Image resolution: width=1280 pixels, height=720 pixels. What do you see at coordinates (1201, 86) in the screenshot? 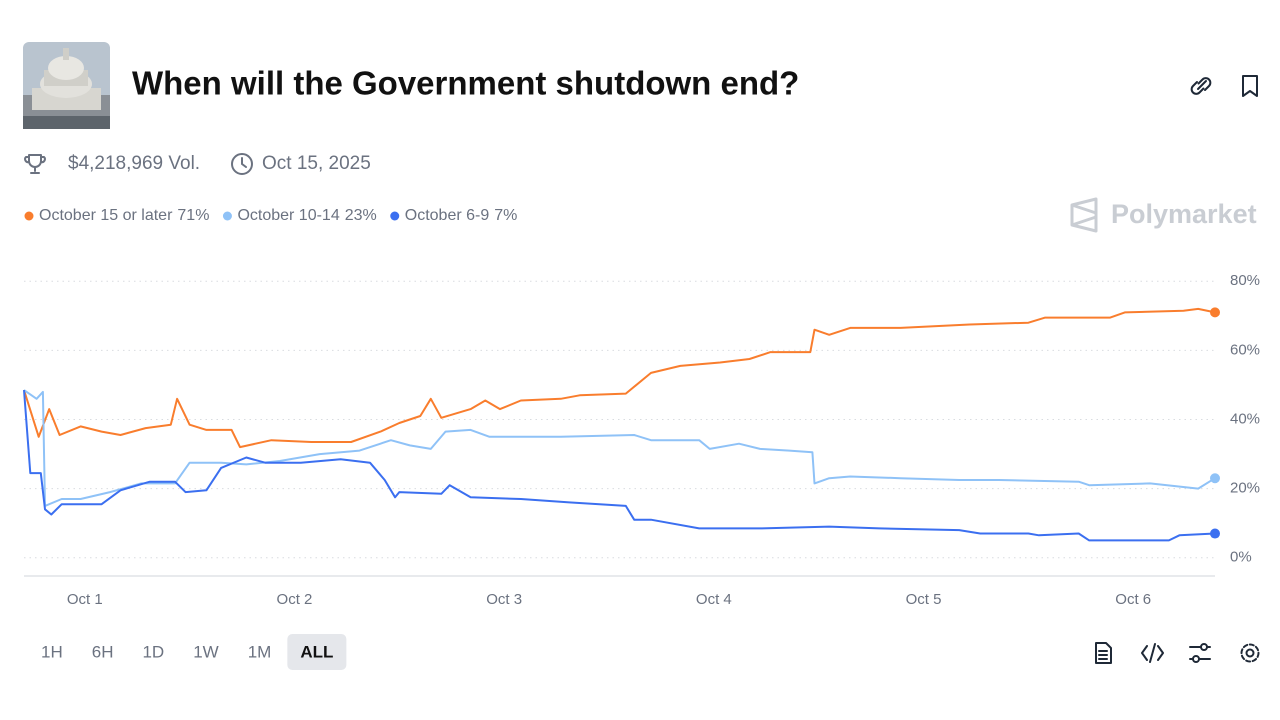
I see `copy-link` at bounding box center [1201, 86].